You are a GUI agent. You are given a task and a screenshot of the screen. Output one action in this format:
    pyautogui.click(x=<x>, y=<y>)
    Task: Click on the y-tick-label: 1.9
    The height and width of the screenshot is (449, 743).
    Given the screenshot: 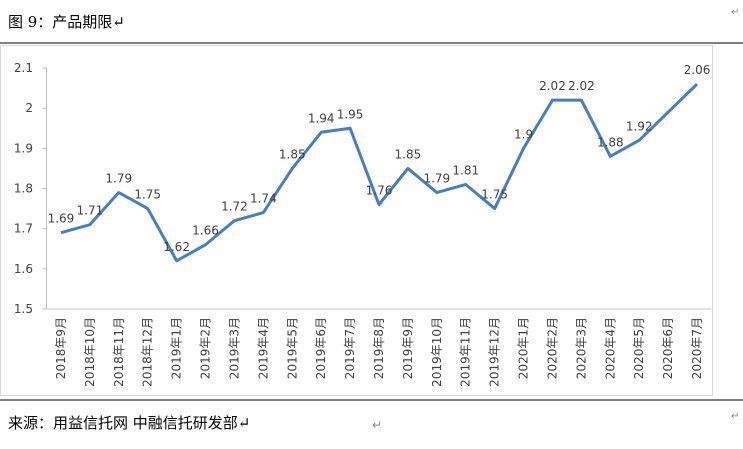 What is the action you would take?
    pyautogui.click(x=23, y=148)
    